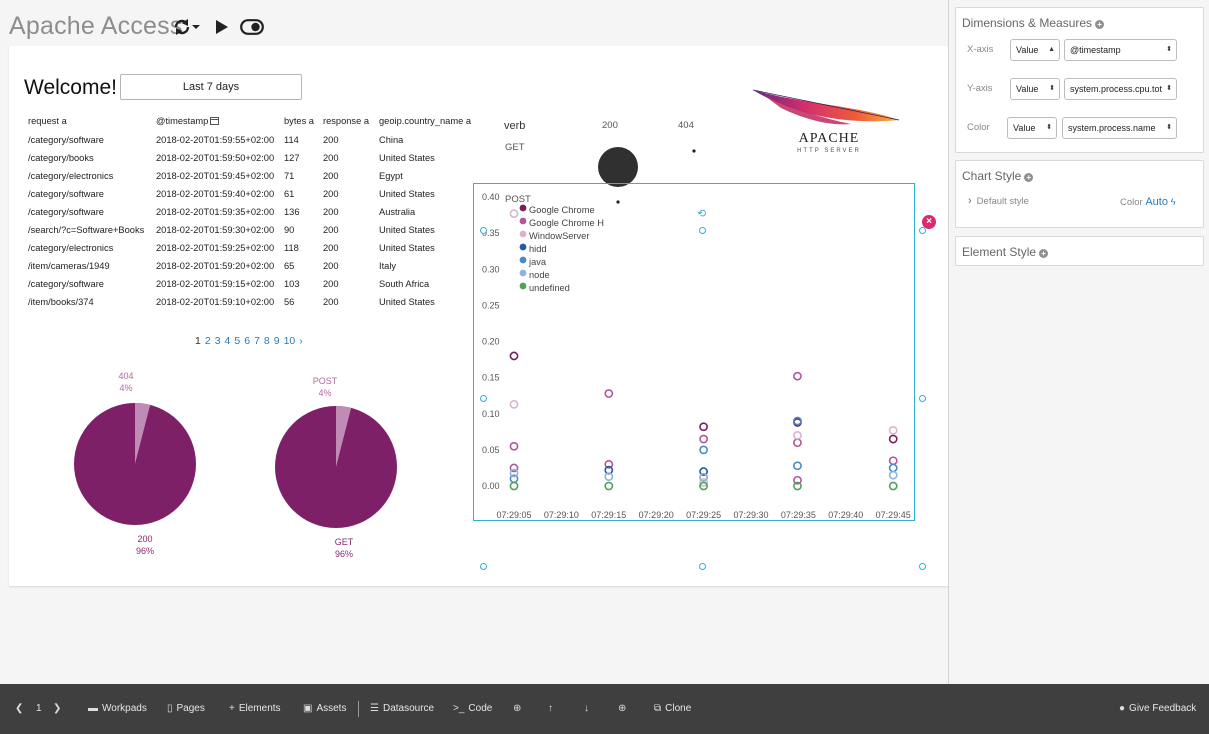 Image resolution: width=1209 pixels, height=734 pixels. I want to click on column-header: @timestamp, so click(217, 121).